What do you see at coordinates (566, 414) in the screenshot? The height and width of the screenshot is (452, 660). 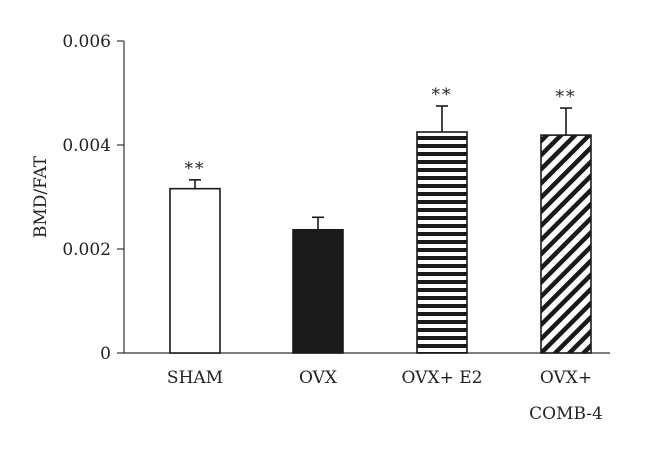 I see `category-label-line2: COMB-4` at bounding box center [566, 414].